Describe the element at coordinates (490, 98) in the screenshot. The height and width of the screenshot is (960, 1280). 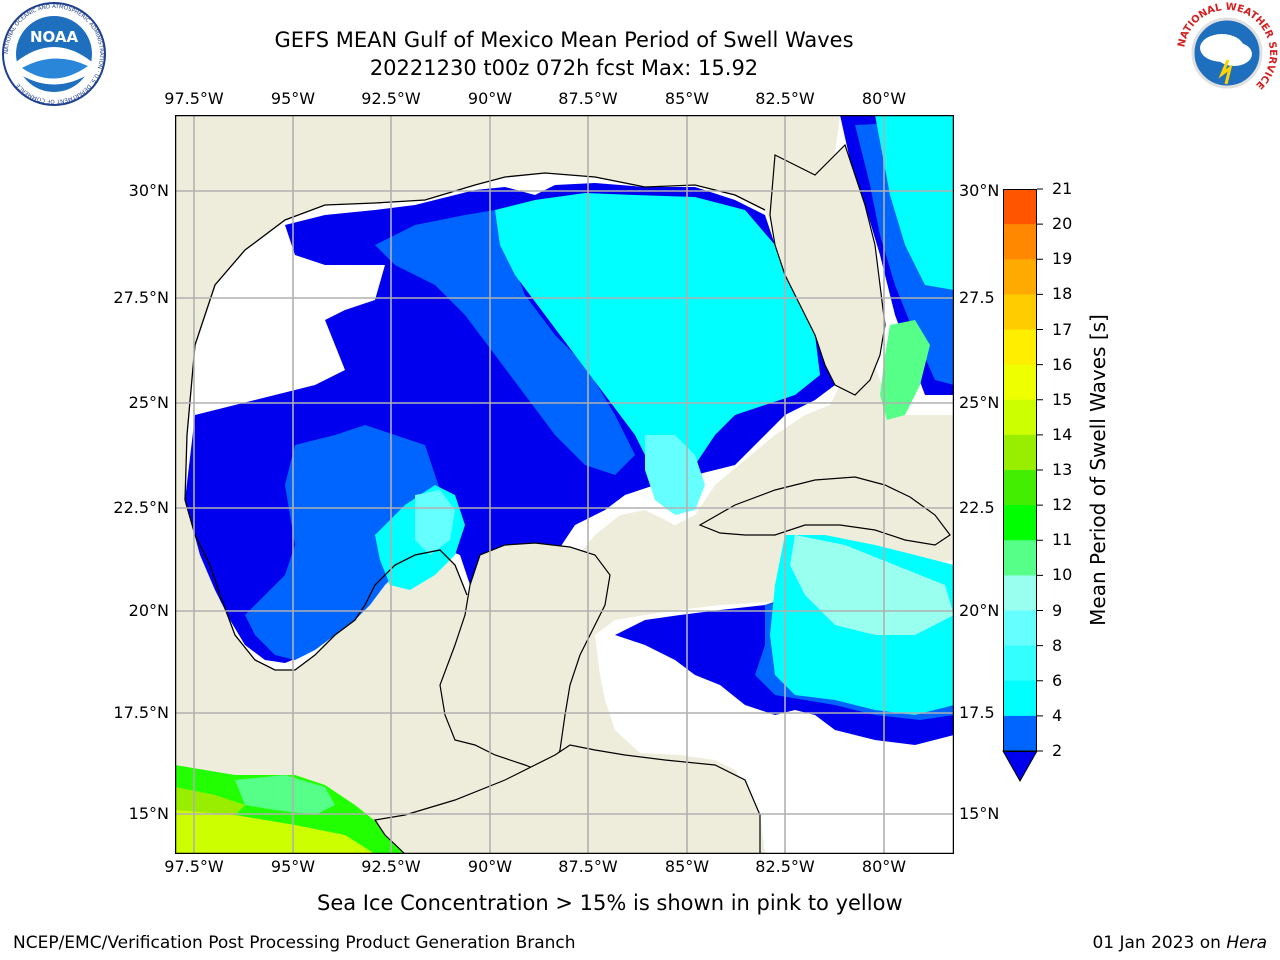
I see `lon-label-top: 90°W` at that location.